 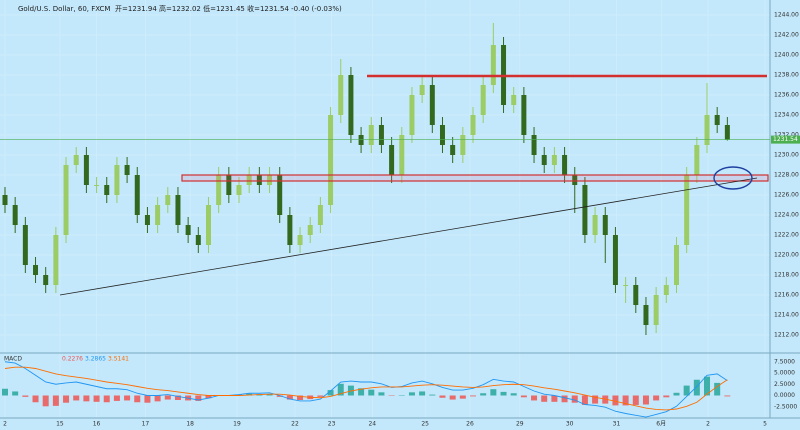 What do you see at coordinates (786, 35) in the screenshot?
I see `y-tick-label: 1242.00` at bounding box center [786, 35].